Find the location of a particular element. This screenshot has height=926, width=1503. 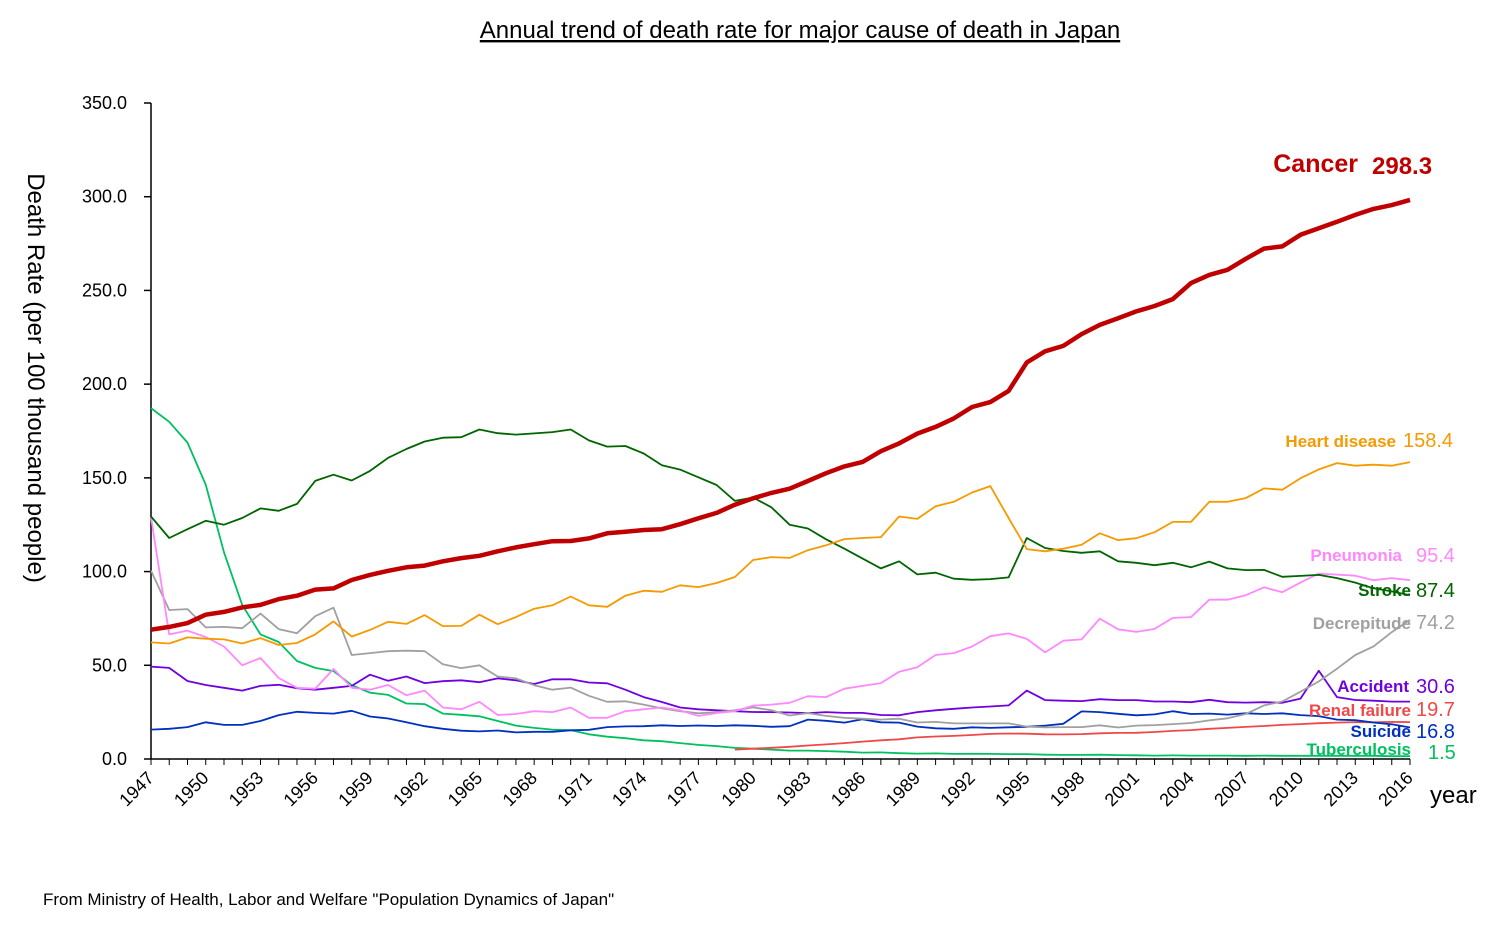

heart-disease-label: Heart disease is located at coordinates (1340, 441).